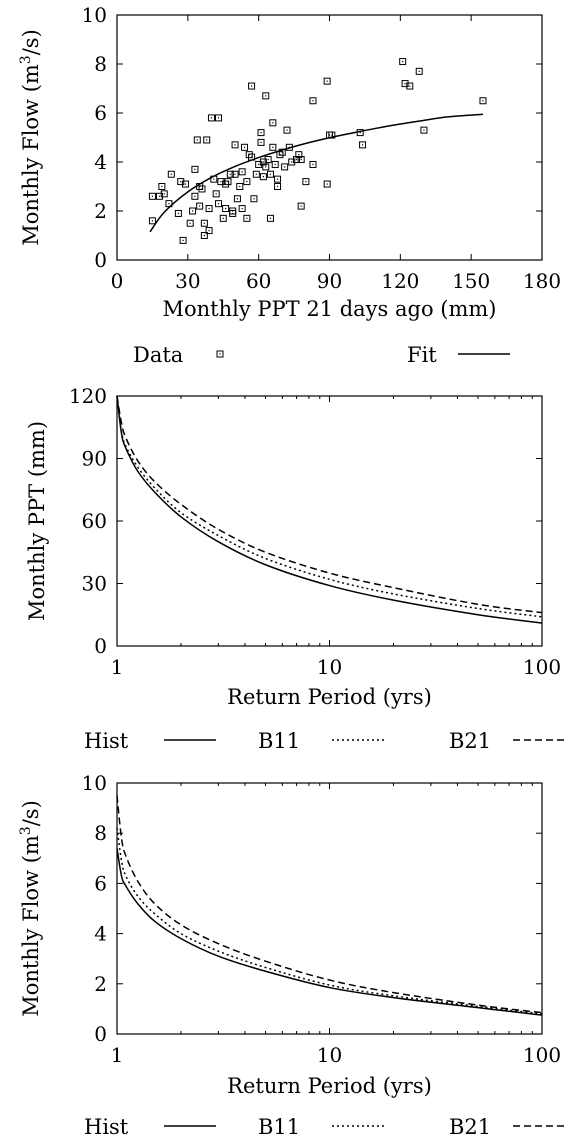 The width and height of the screenshot is (578, 1142). I want to click on y-tick-label: 2, so click(100, 984).